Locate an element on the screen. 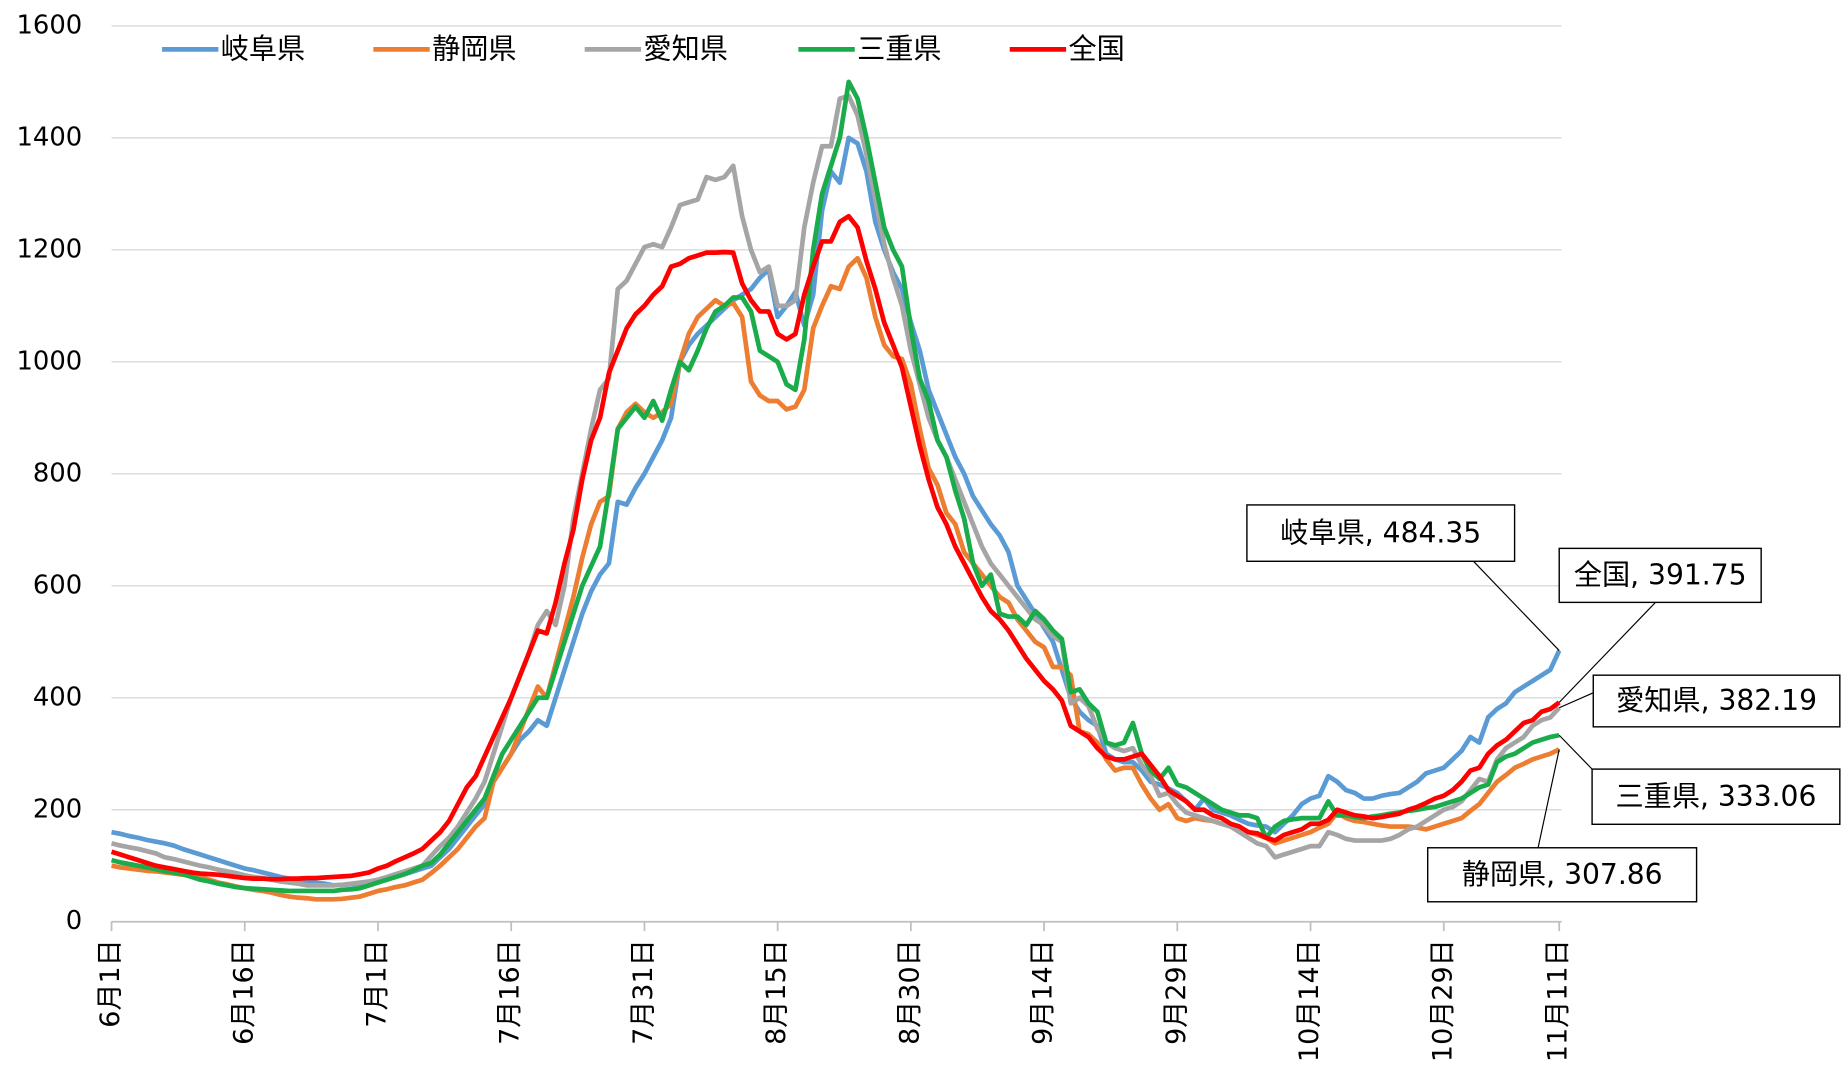 This screenshot has width=1841, height=1085. annotation: 三重県, 333.06 is located at coordinates (1699, 779).